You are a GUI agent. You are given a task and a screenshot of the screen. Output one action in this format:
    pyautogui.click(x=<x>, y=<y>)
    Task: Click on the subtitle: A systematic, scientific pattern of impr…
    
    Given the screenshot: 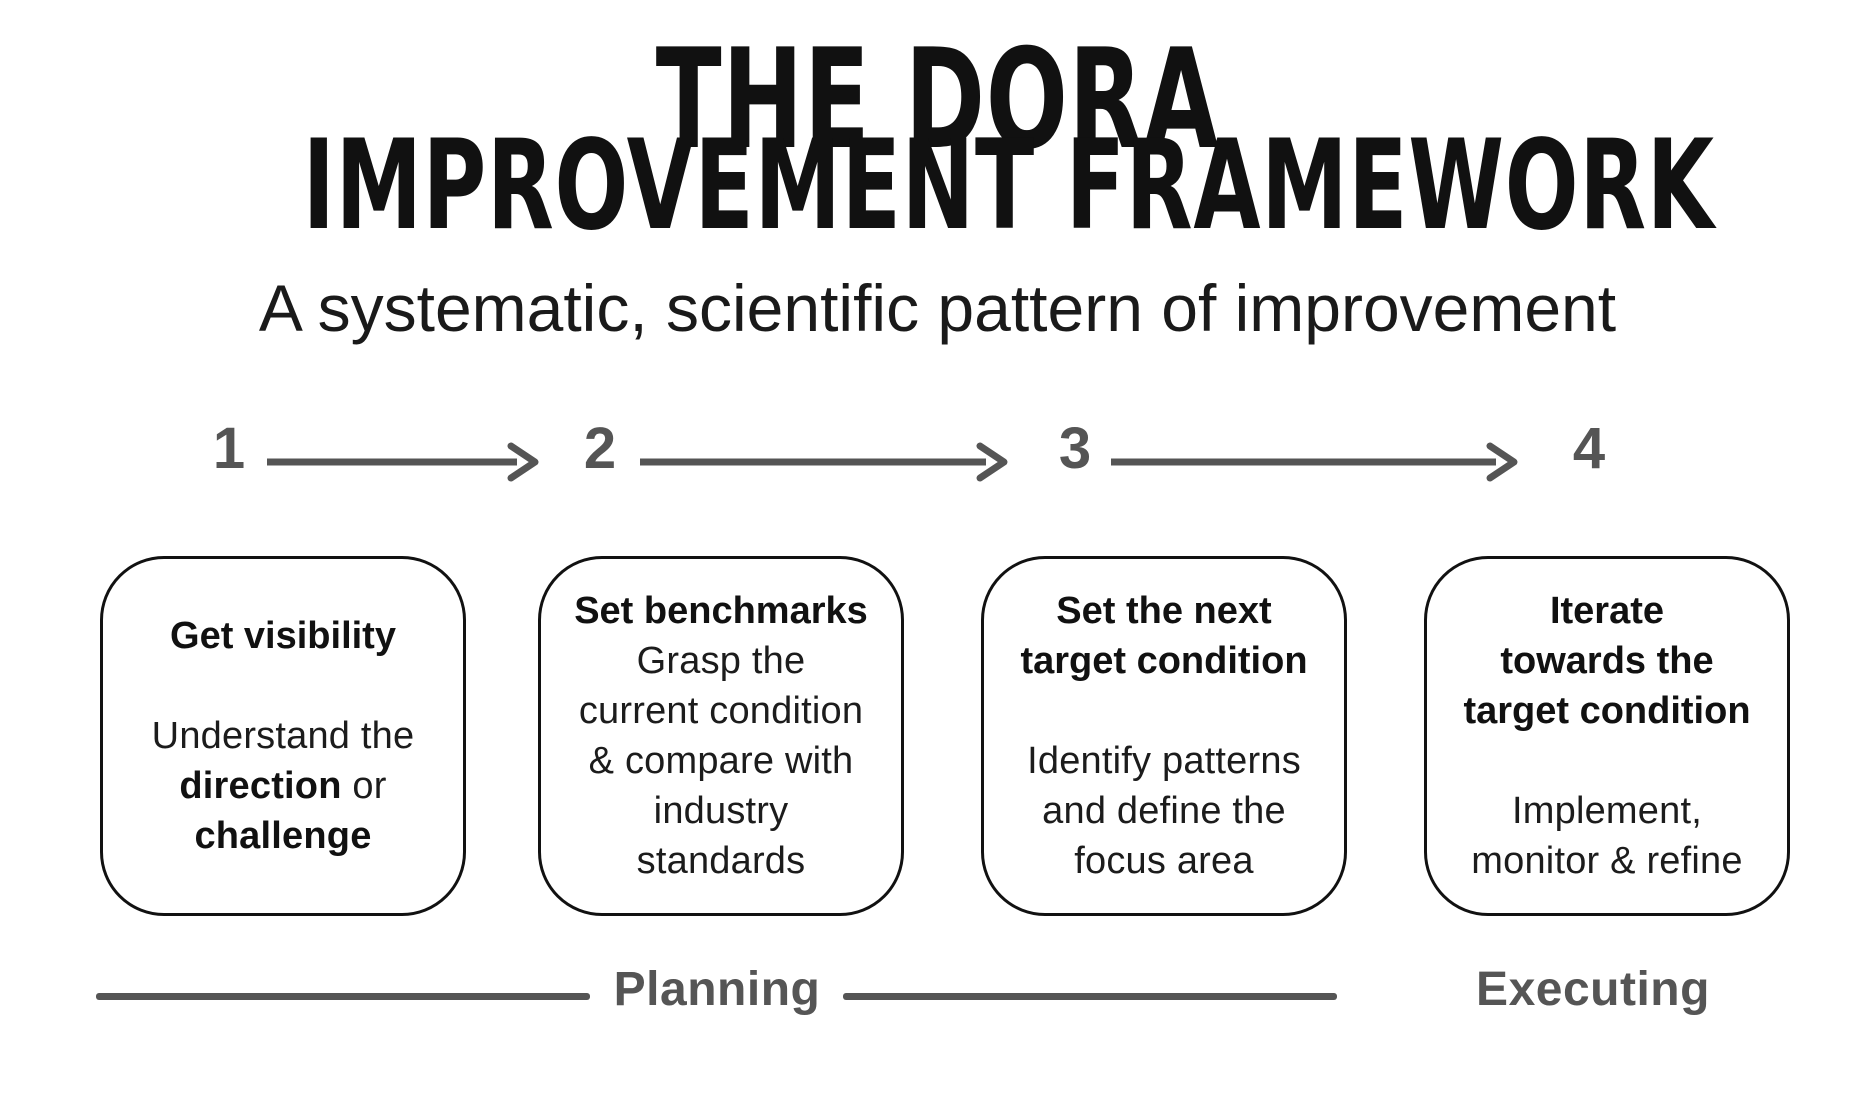 What is the action you would take?
    pyautogui.click(x=937, y=308)
    